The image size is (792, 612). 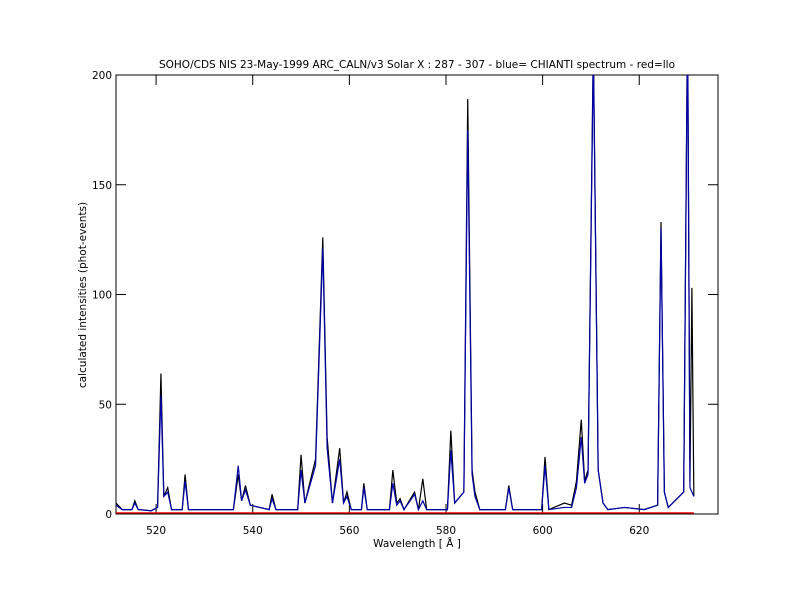 I want to click on x-tick-label: 540, so click(x=253, y=531).